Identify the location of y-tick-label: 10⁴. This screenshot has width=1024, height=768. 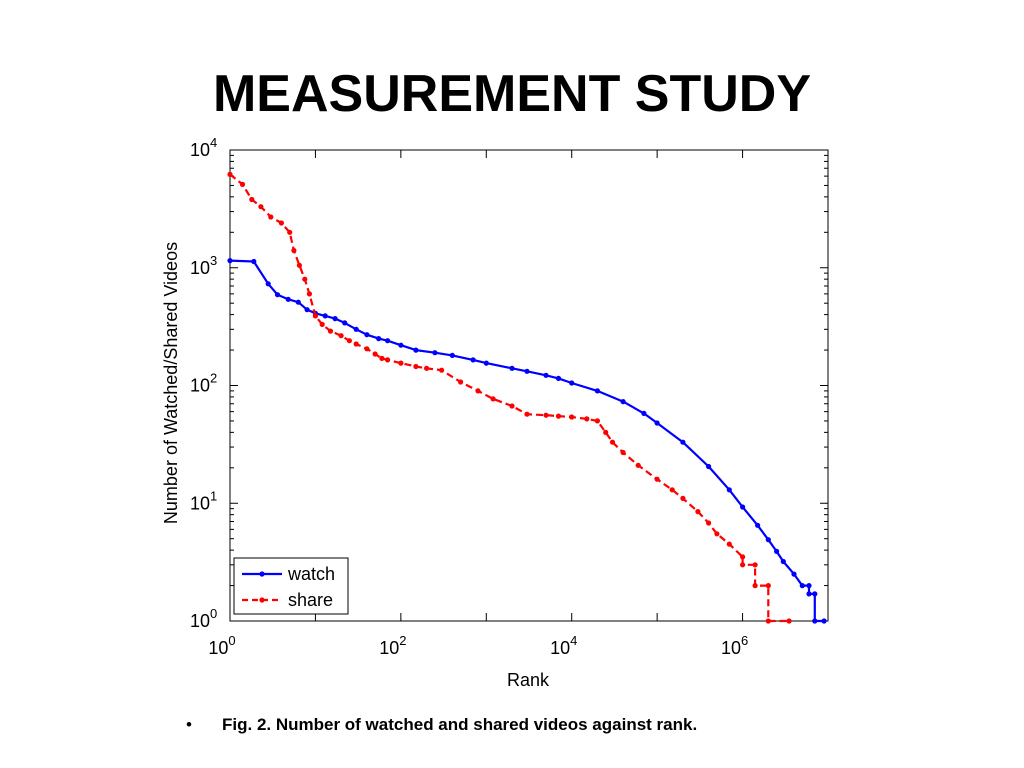
(203, 147).